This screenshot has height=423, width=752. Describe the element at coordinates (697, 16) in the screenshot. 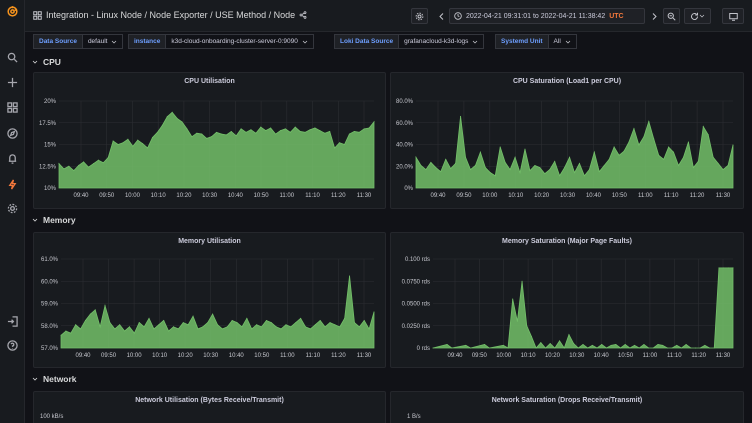

I see `refresh-button` at that location.